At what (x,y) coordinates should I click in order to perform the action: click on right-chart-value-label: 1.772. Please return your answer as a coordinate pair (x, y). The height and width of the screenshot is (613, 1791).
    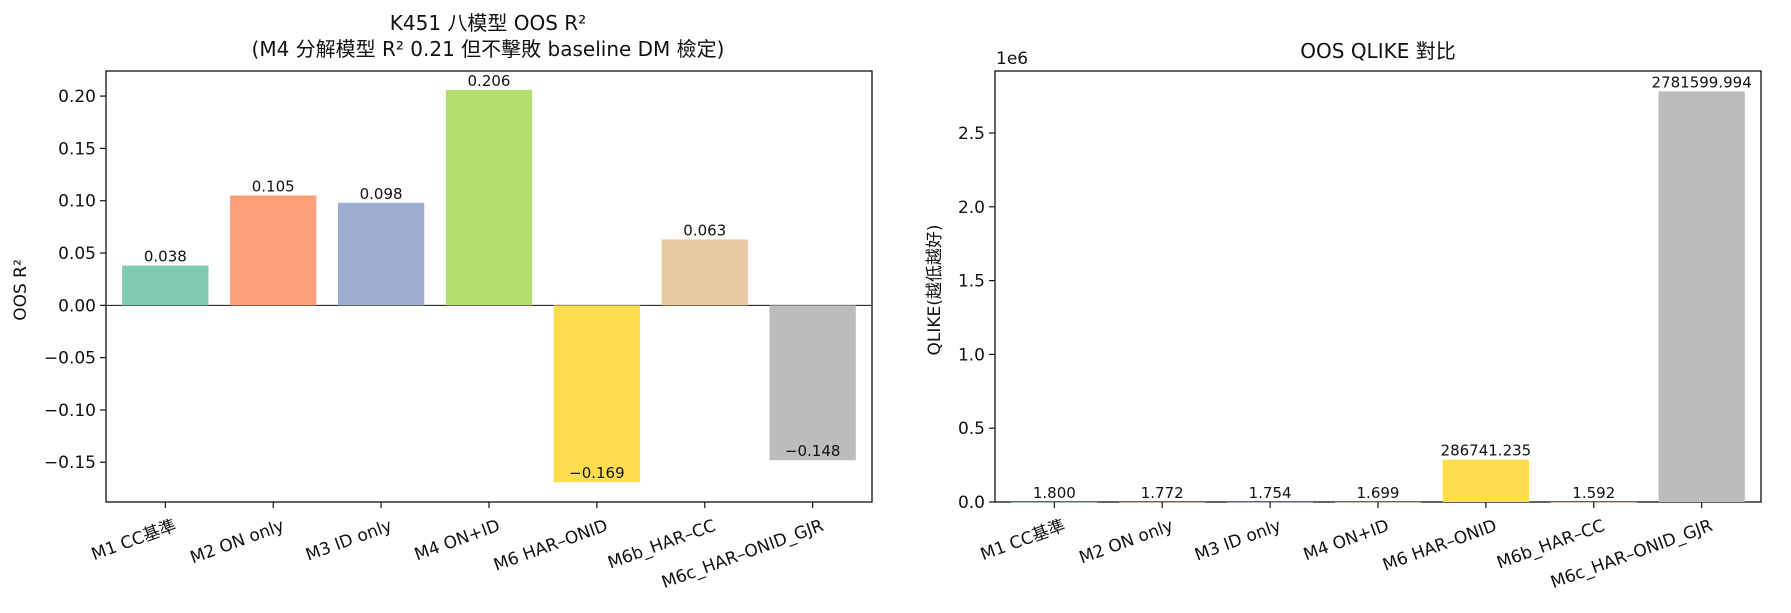
    Looking at the image, I should click on (1162, 493).